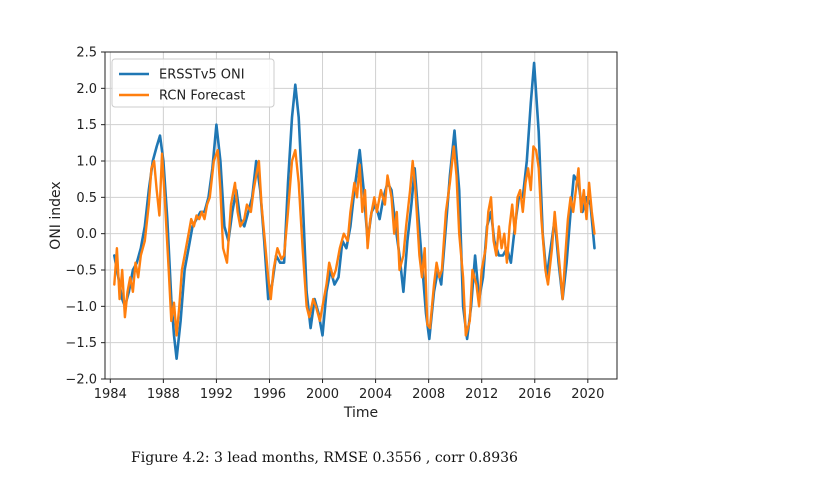 This screenshot has width=832, height=494. Describe the element at coordinates (86, 53) in the screenshot. I see `y-tick-label: 2.5` at that location.